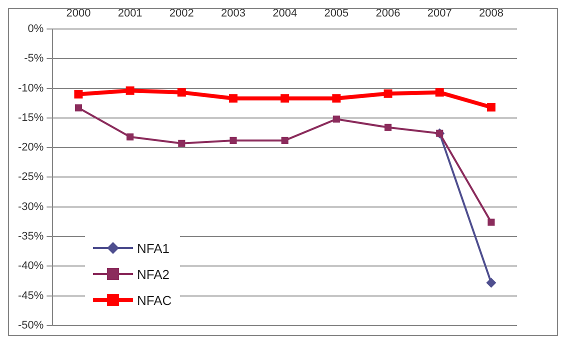  Describe the element at coordinates (388, 14) in the screenshot. I see `x-tick-label: 2006` at that location.